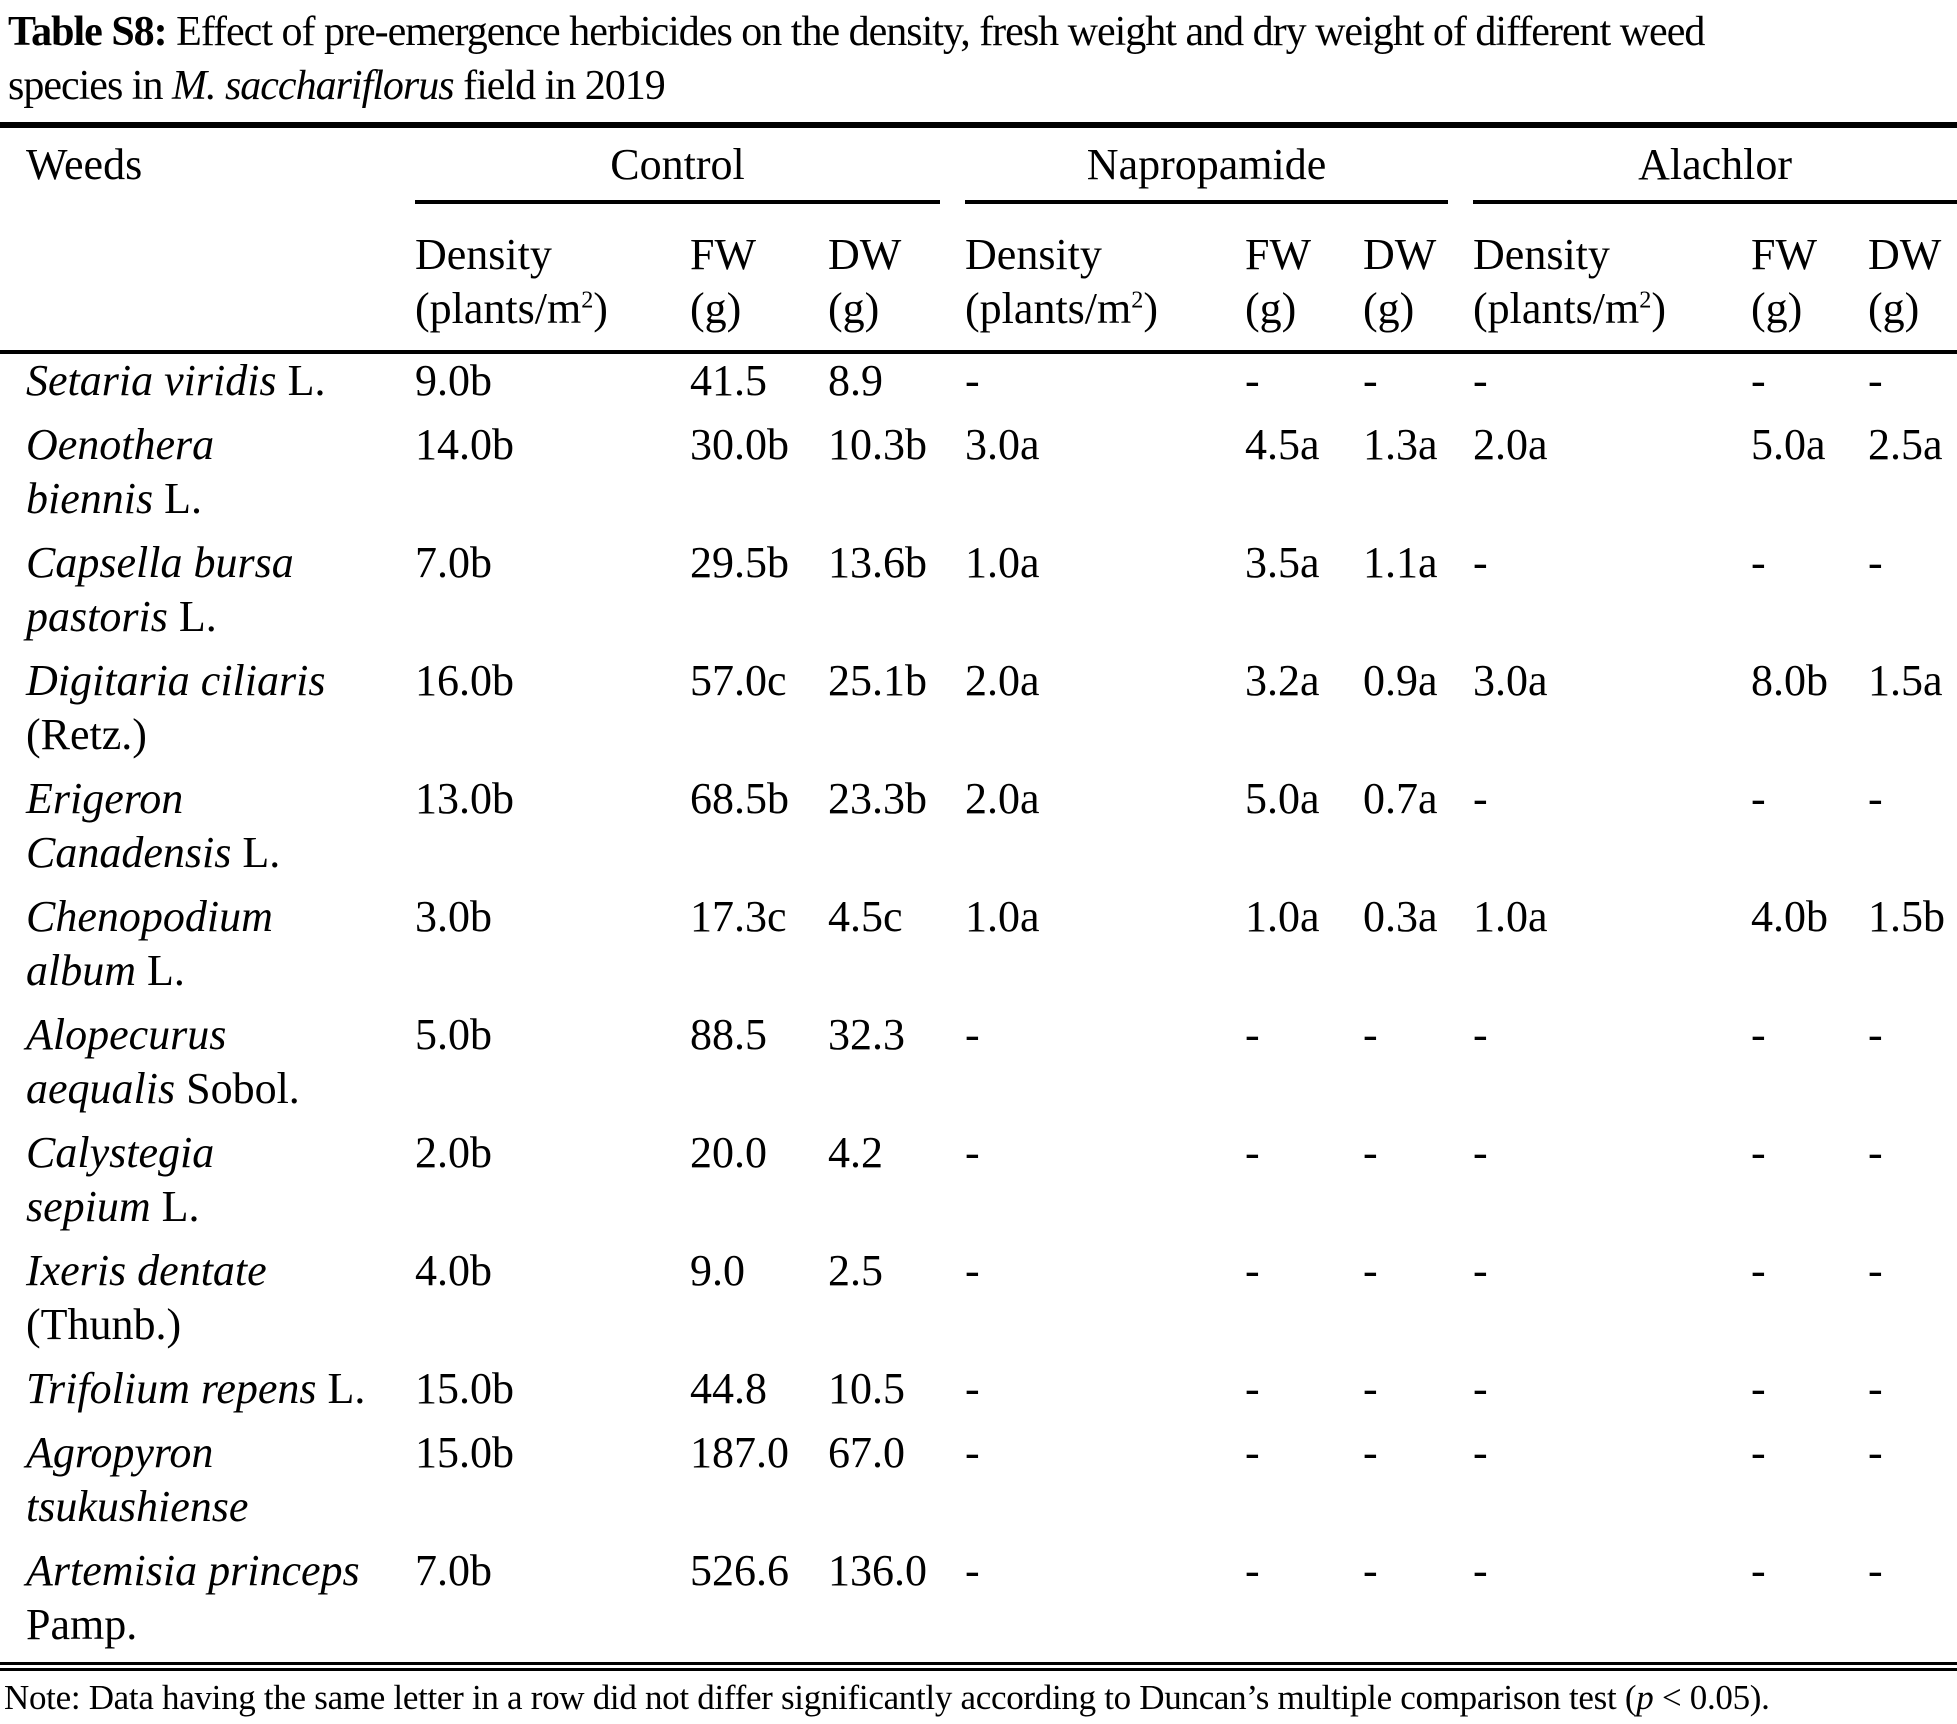  Describe the element at coordinates (88, 32) in the screenshot. I see `caption-table-number: Table S8:` at that location.